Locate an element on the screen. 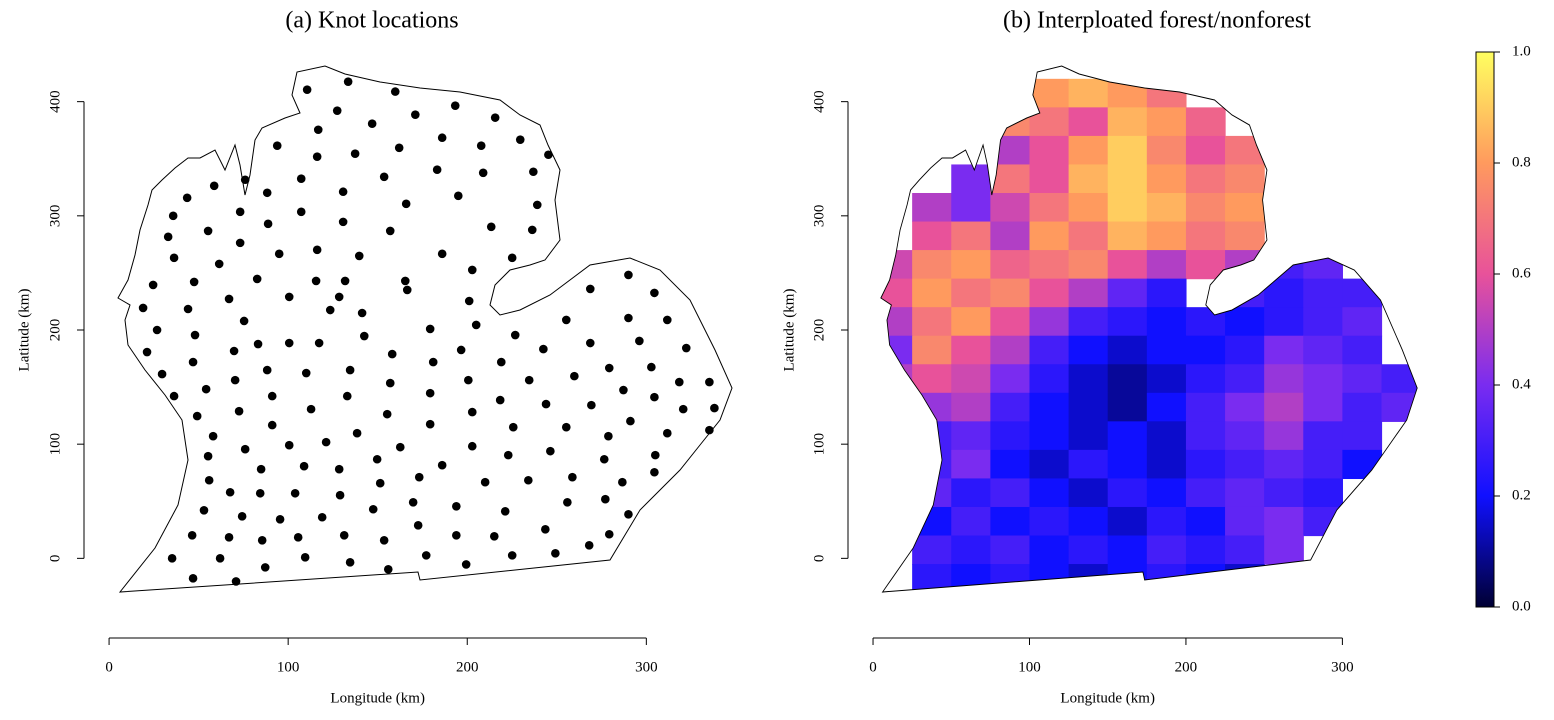 The width and height of the screenshot is (1554, 720). colorbar-tick-label: 0.0 is located at coordinates (1521, 606).